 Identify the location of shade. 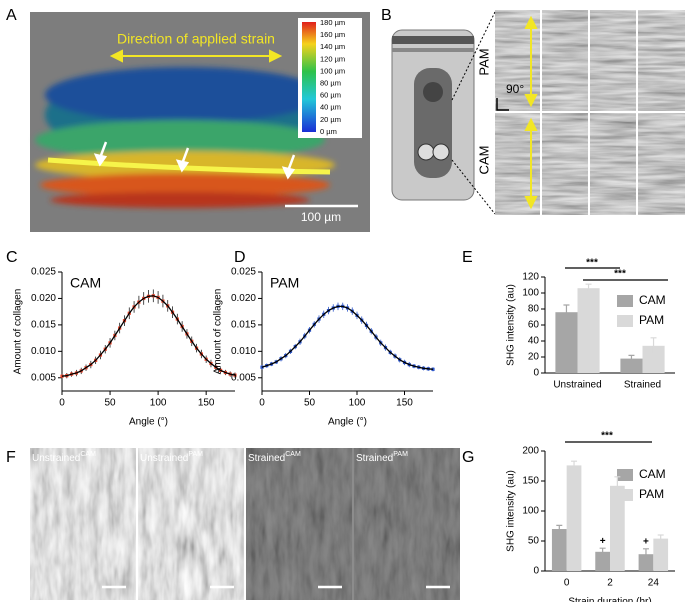
(353, 524).